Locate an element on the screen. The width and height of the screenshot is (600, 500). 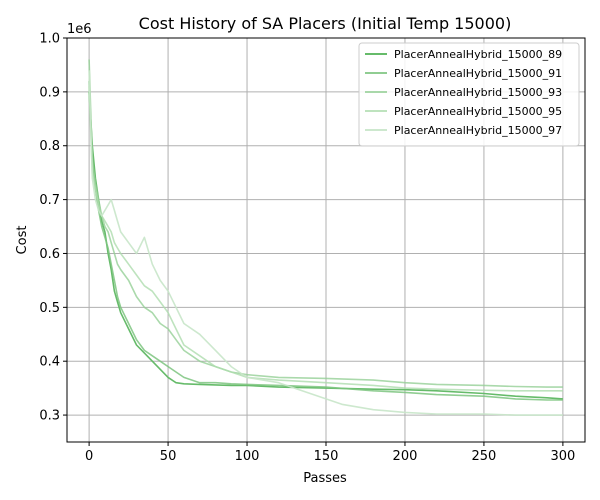
legend-label: PlacerAnnealHybrid_15000_95 is located at coordinates (478, 111).